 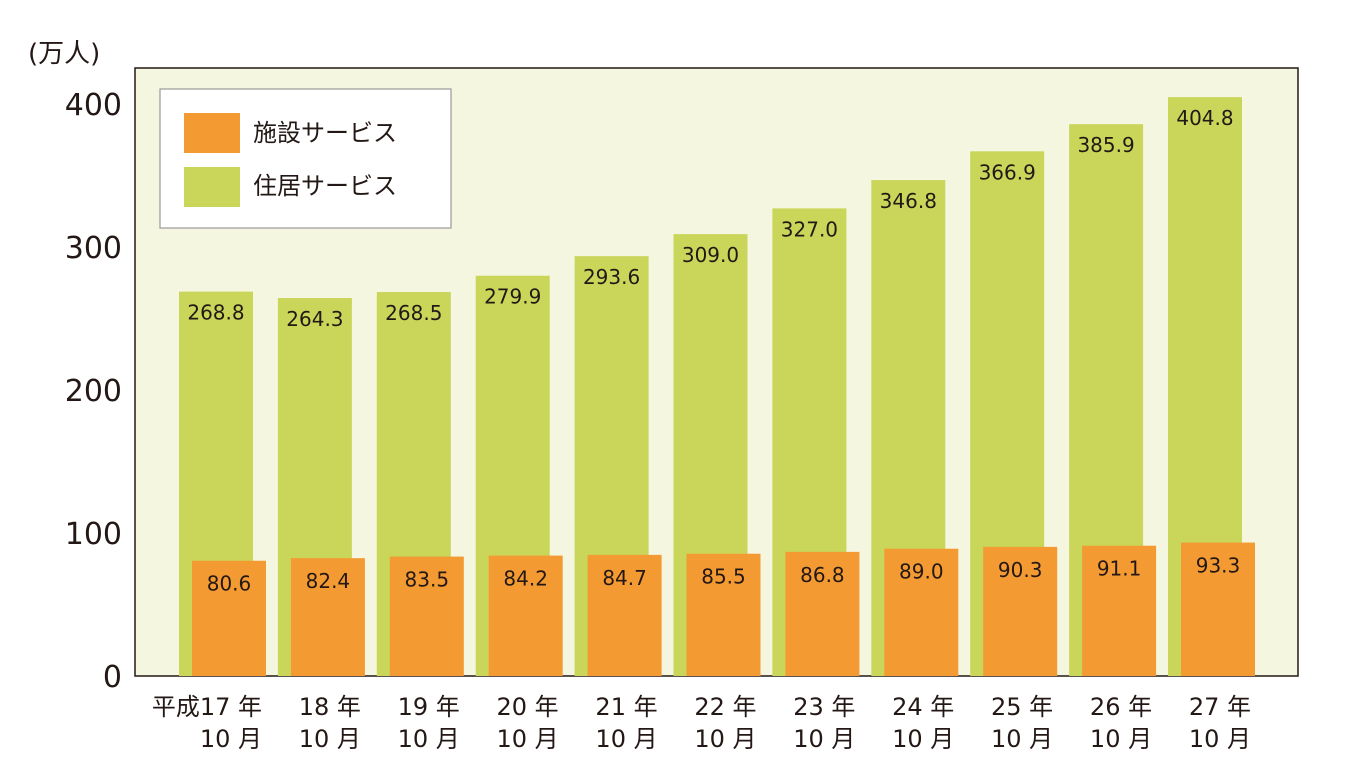 What do you see at coordinates (328, 581) in the screenshot?
I see `facility-value-label: 82.4` at bounding box center [328, 581].